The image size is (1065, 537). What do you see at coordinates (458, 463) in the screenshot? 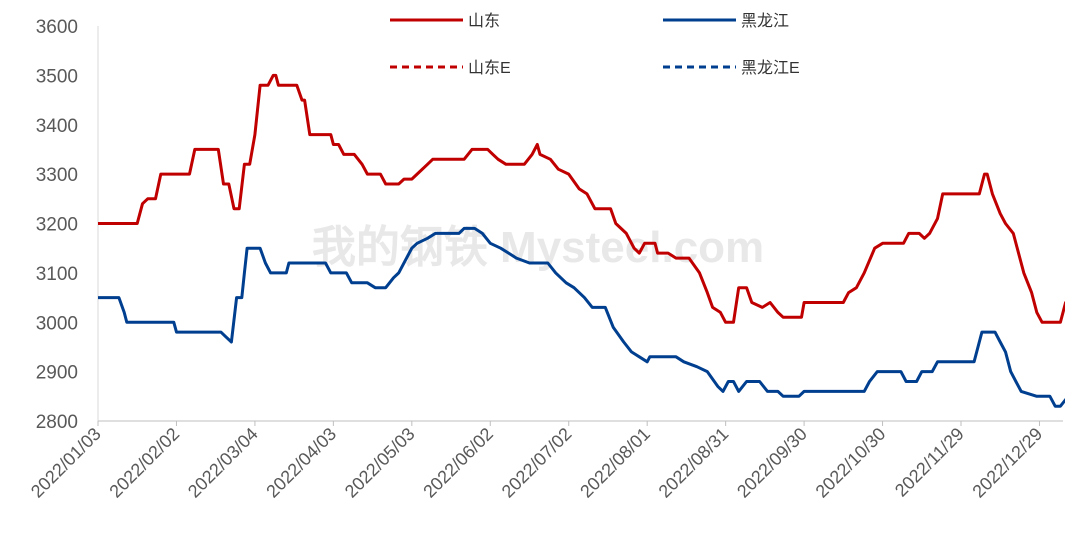
I see `x-tick-label: 2022/06/02` at bounding box center [458, 463].